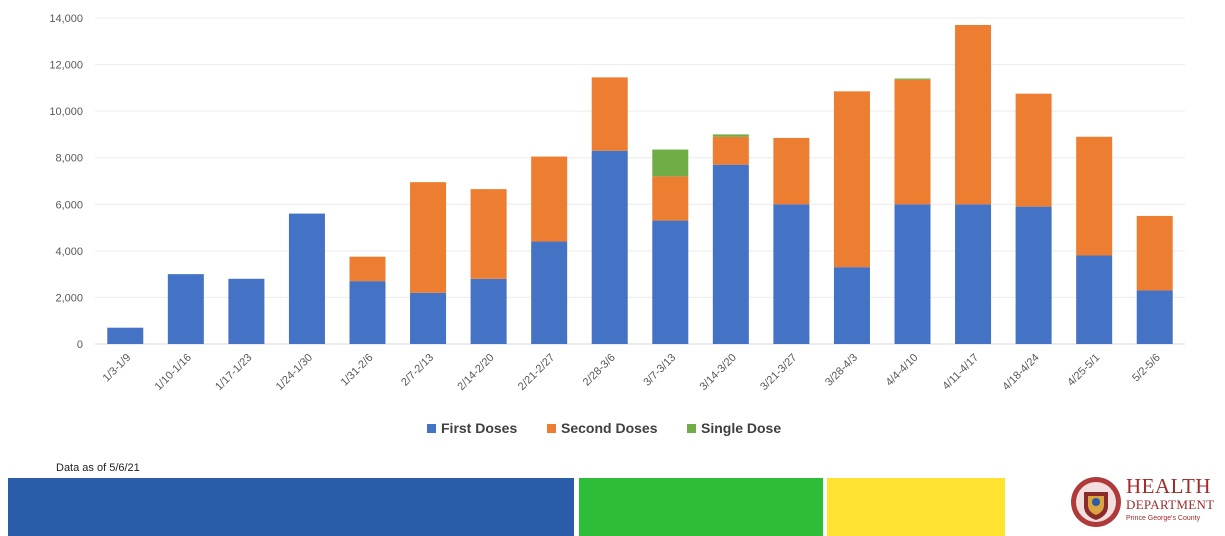  Describe the element at coordinates (841, 370) in the screenshot. I see `x-tick-label: 3/28-4/3` at that location.